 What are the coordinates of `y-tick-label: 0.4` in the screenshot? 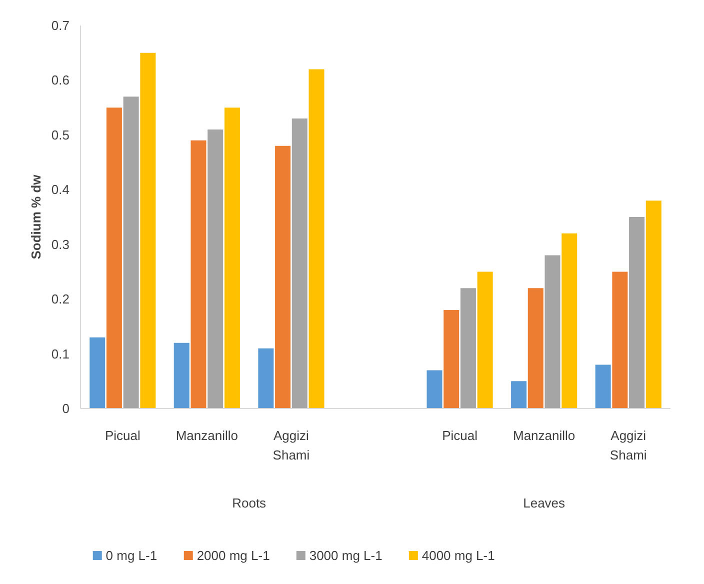 It's located at (60, 190).